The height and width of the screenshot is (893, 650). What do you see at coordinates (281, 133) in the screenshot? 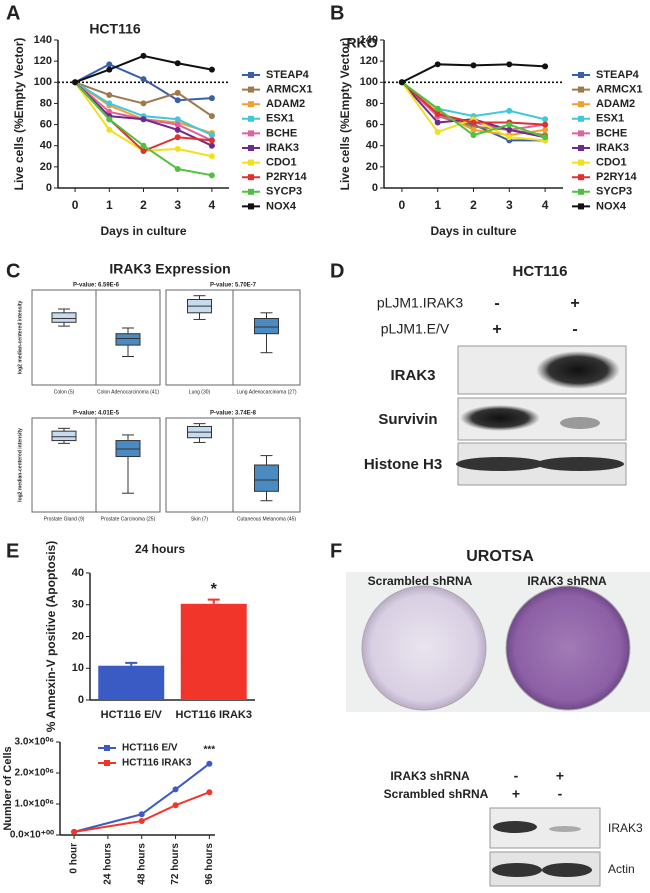
I see `legend-label: BCHE` at bounding box center [281, 133].